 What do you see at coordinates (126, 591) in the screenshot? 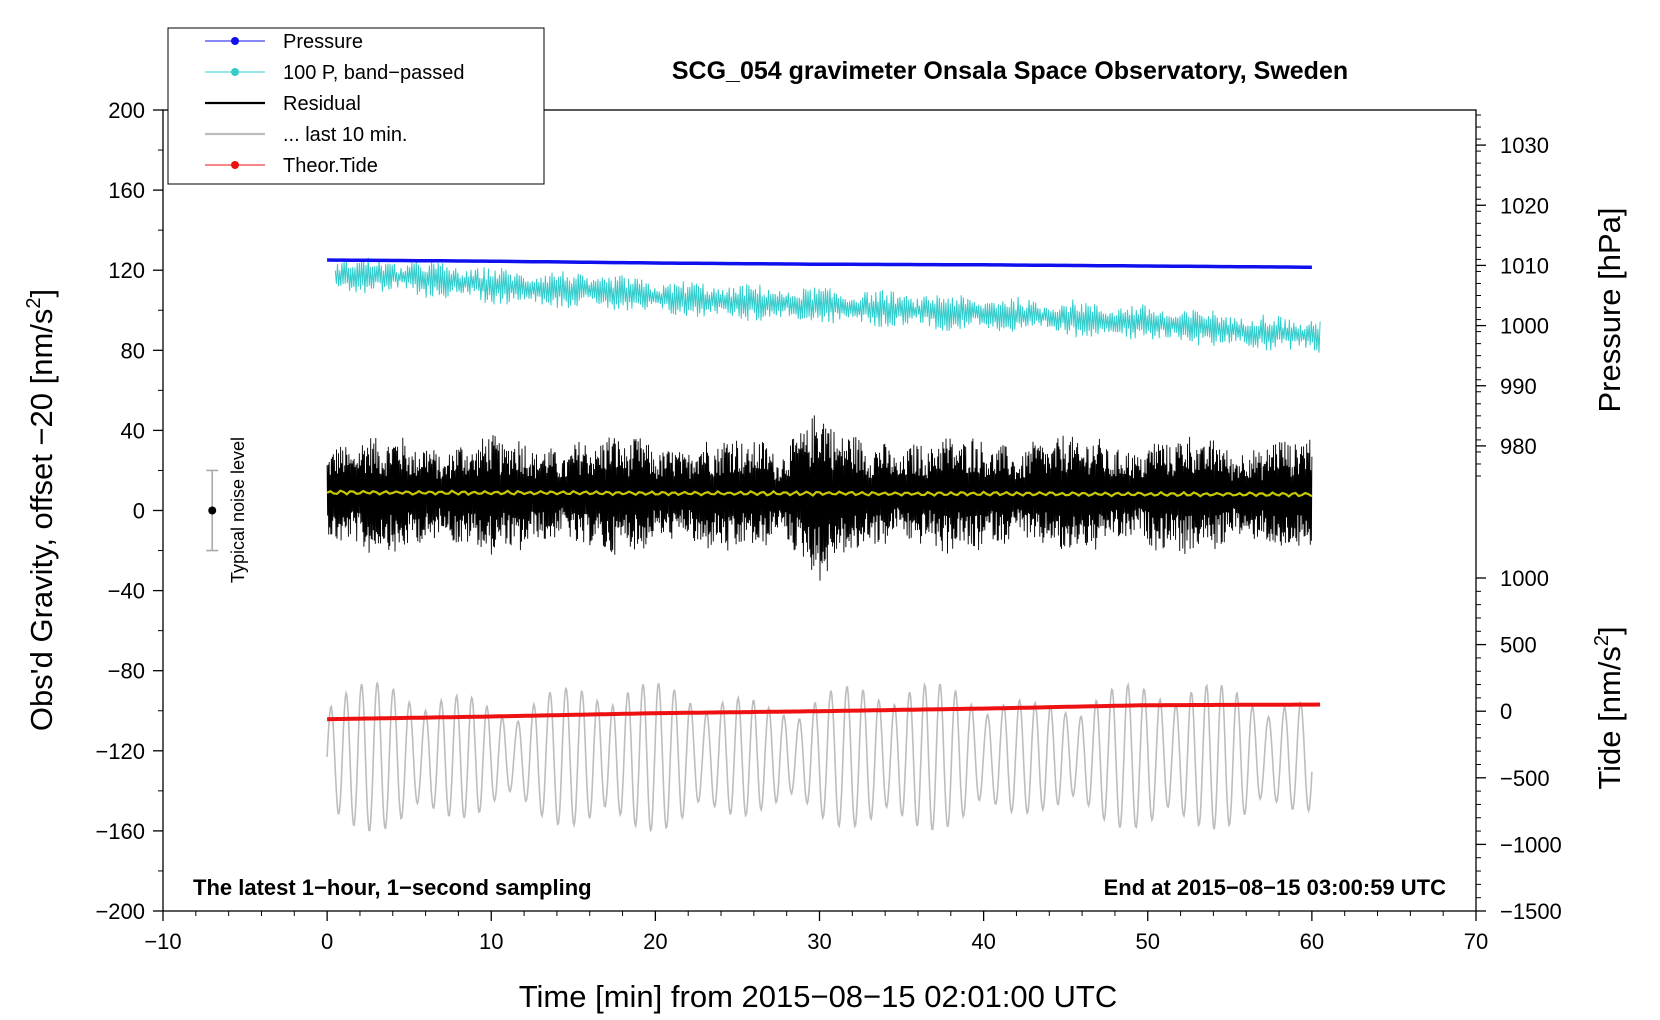
I see `y-tick-label: −40` at bounding box center [126, 591].